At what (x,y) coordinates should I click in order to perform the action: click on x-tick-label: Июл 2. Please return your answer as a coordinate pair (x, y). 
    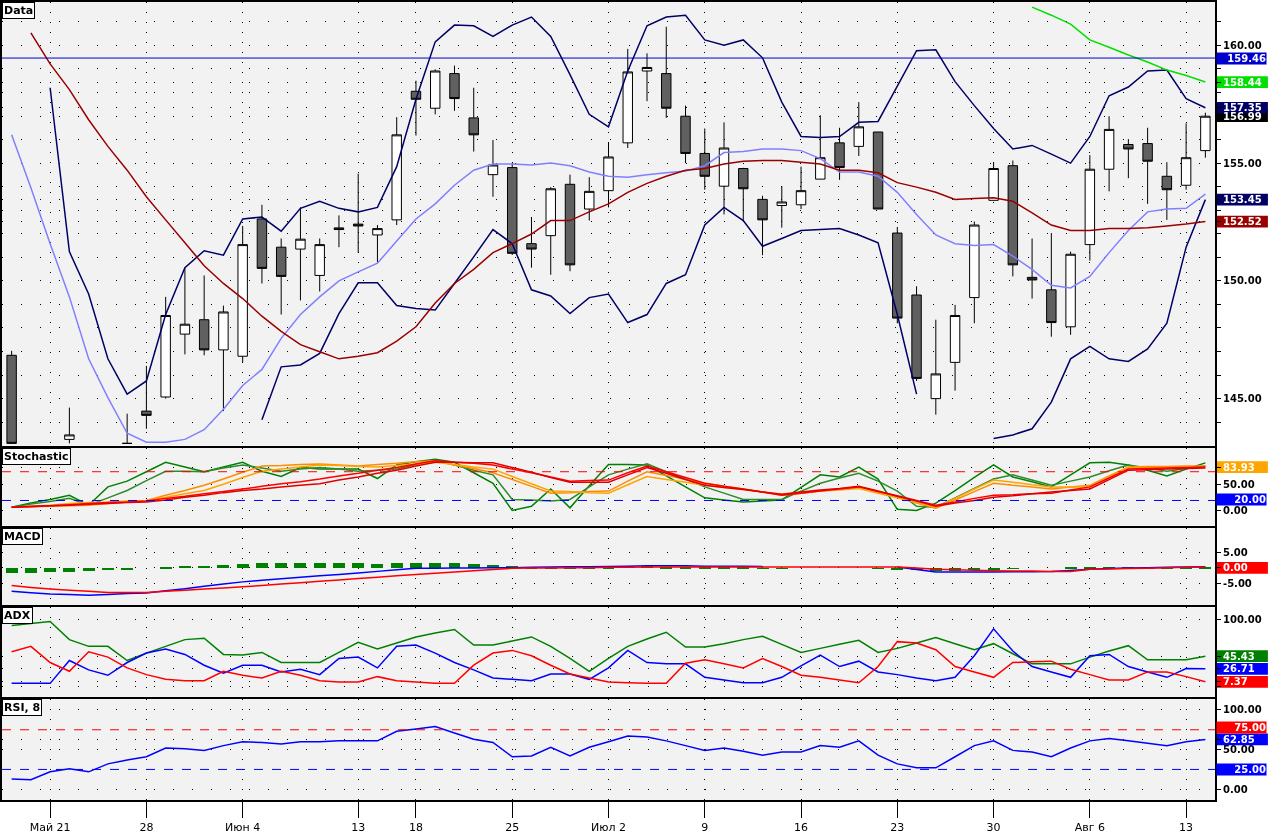
    Looking at the image, I should click on (608, 827).